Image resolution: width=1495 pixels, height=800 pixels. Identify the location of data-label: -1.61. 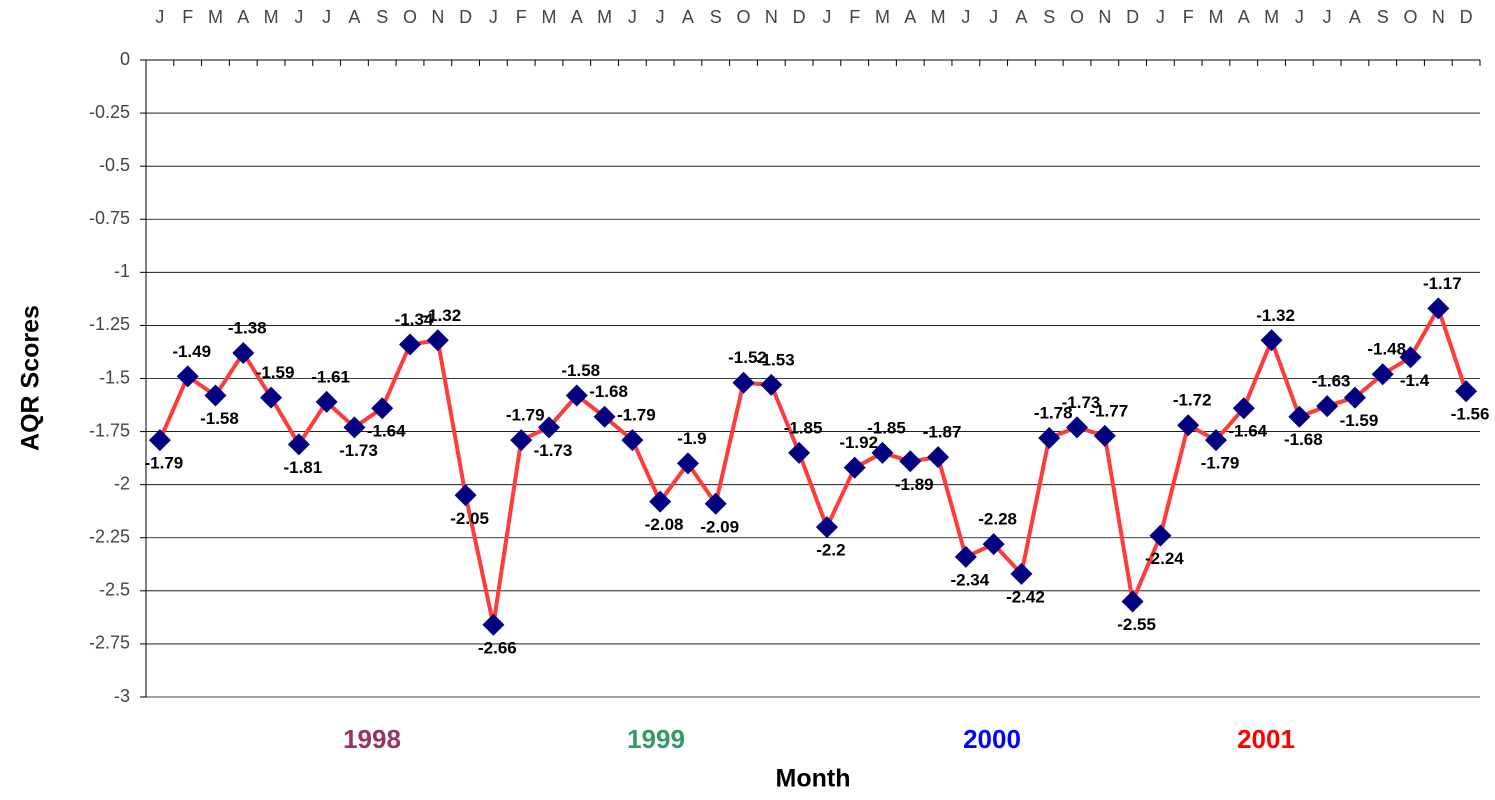
(330, 376).